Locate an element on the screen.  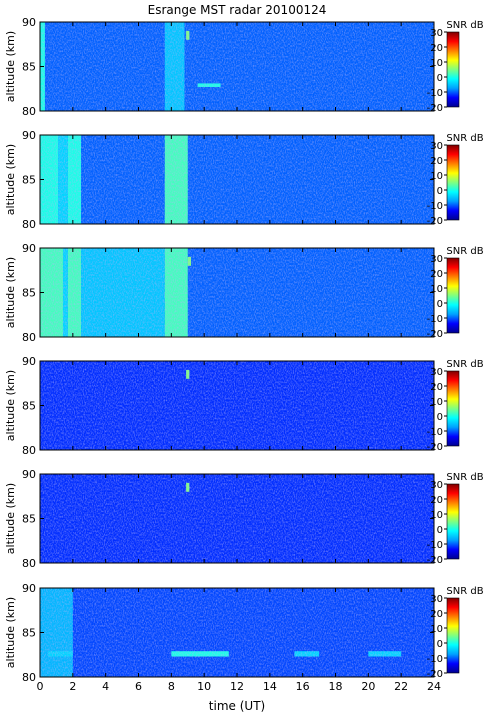
x-tick-label: 4 is located at coordinates (105, 686).